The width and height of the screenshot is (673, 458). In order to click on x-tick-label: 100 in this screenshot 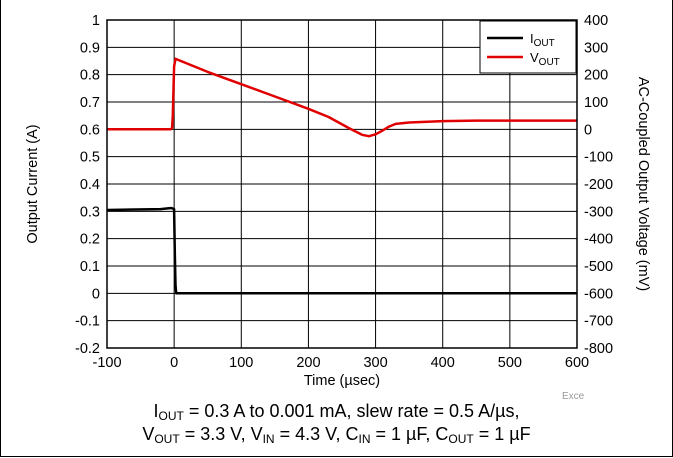, I will do `click(241, 363)`.